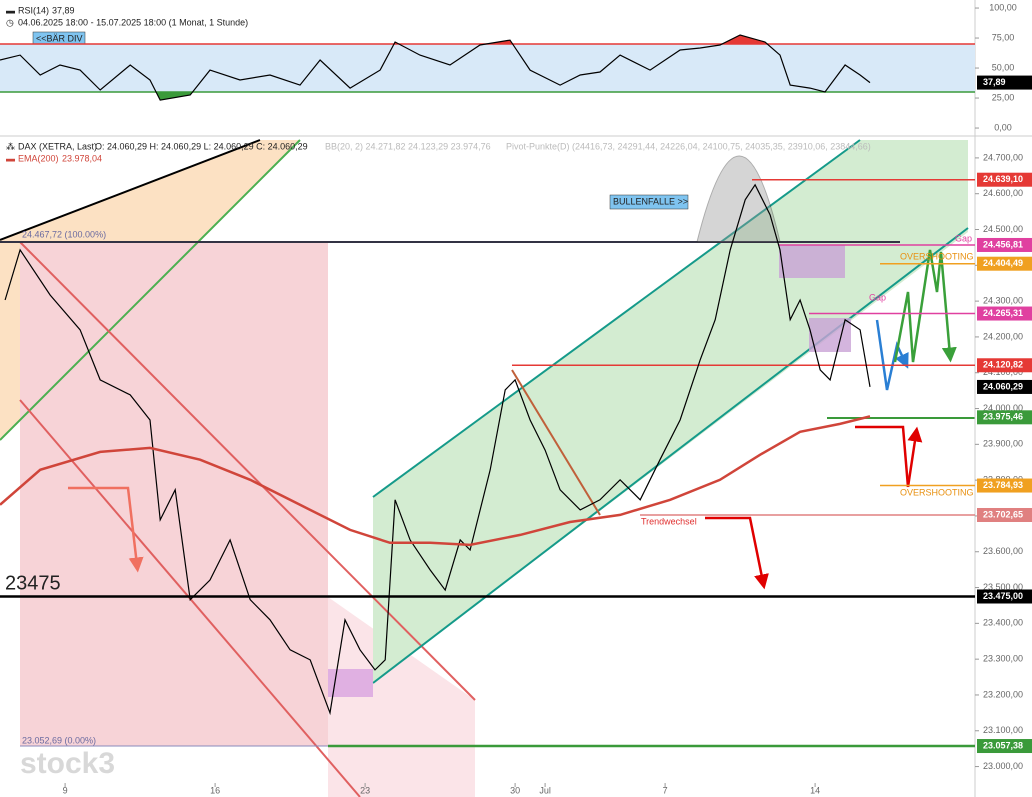 This screenshot has height=797, width=1032. Describe the element at coordinates (1003, 408) in the screenshot. I see `y-tick-label: 24.000,00` at that location.